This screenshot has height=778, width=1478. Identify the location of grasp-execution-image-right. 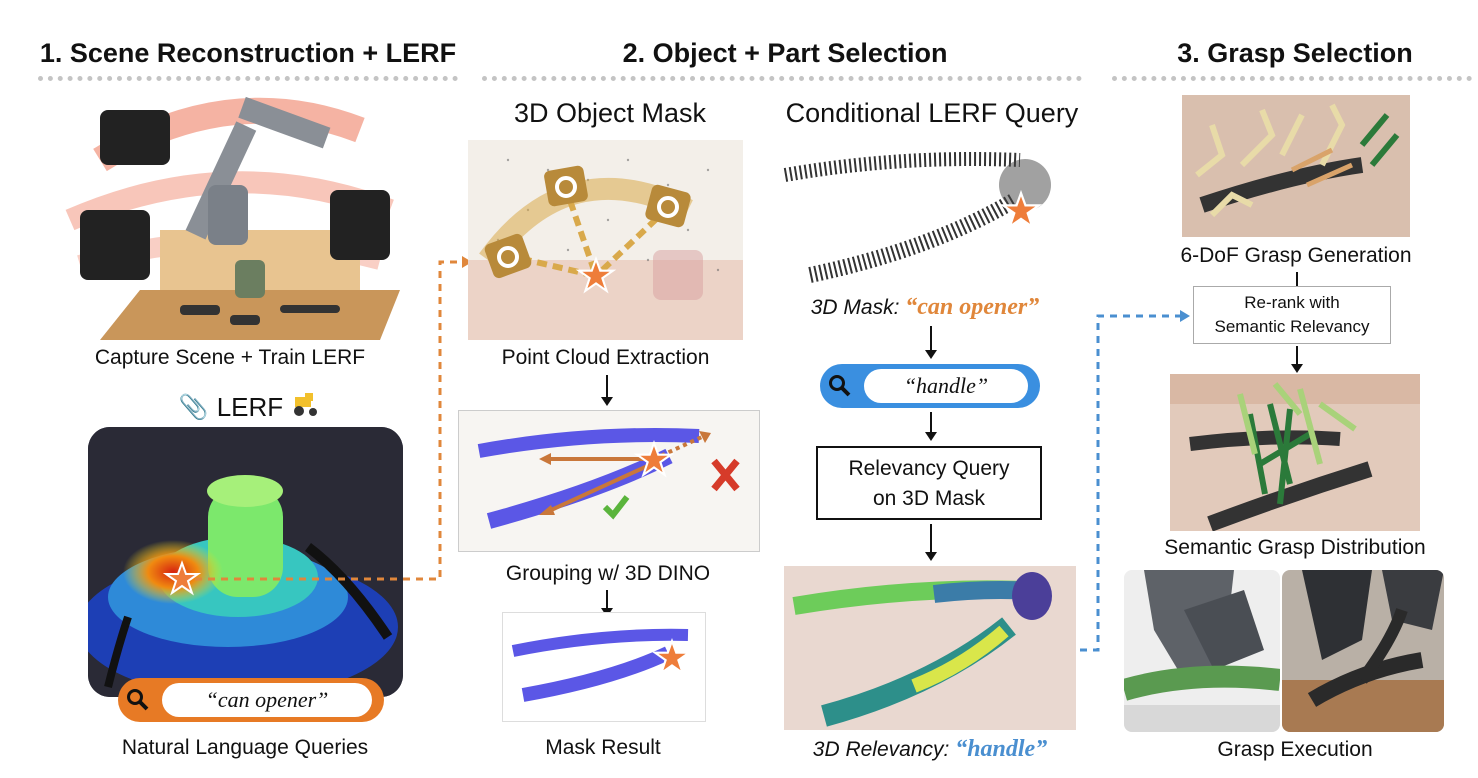
(1363, 651).